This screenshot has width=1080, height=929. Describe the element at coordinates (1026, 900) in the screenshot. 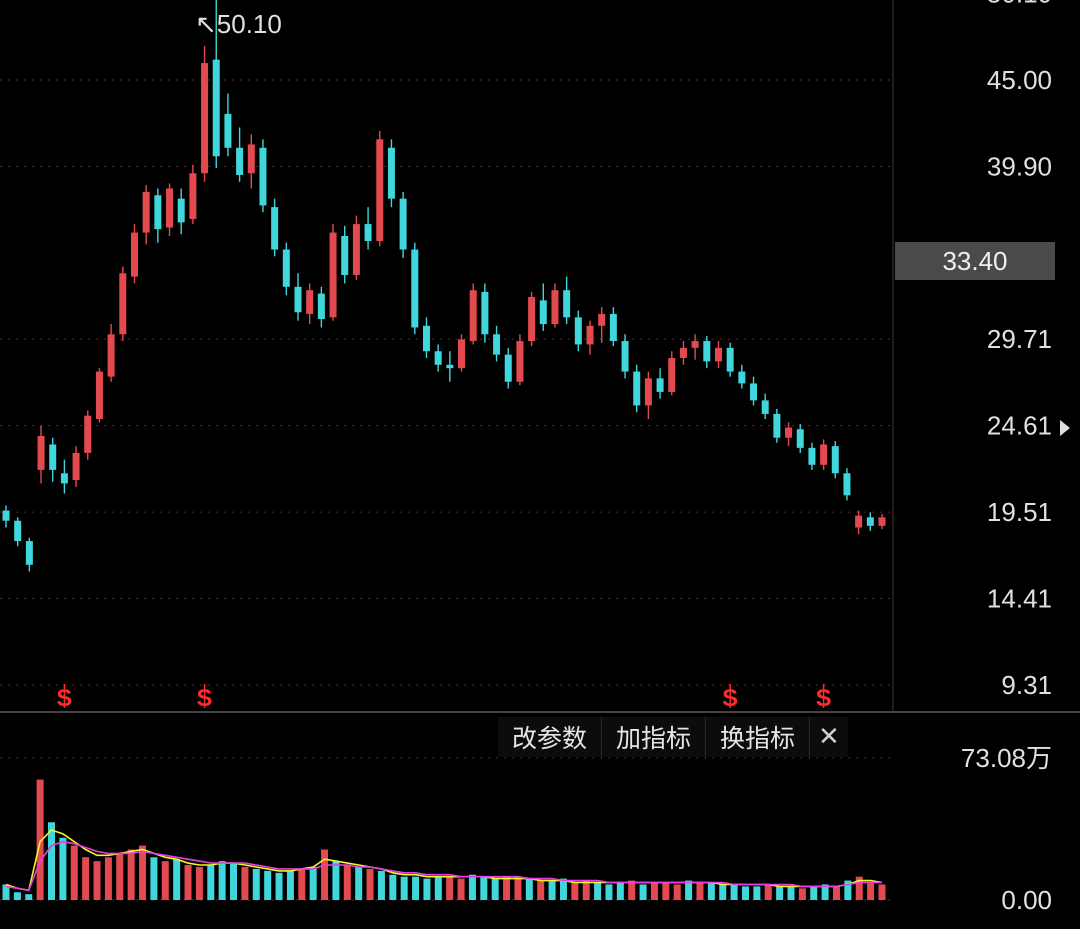

I see `volume-tick-label: 0.00` at that location.